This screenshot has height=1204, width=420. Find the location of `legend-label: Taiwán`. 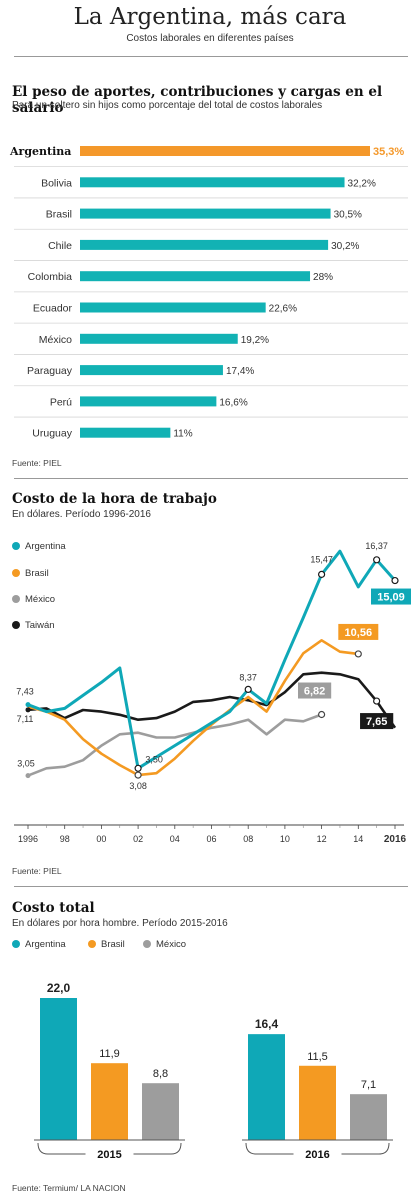

legend-label: Taiwán is located at coordinates (40, 625).